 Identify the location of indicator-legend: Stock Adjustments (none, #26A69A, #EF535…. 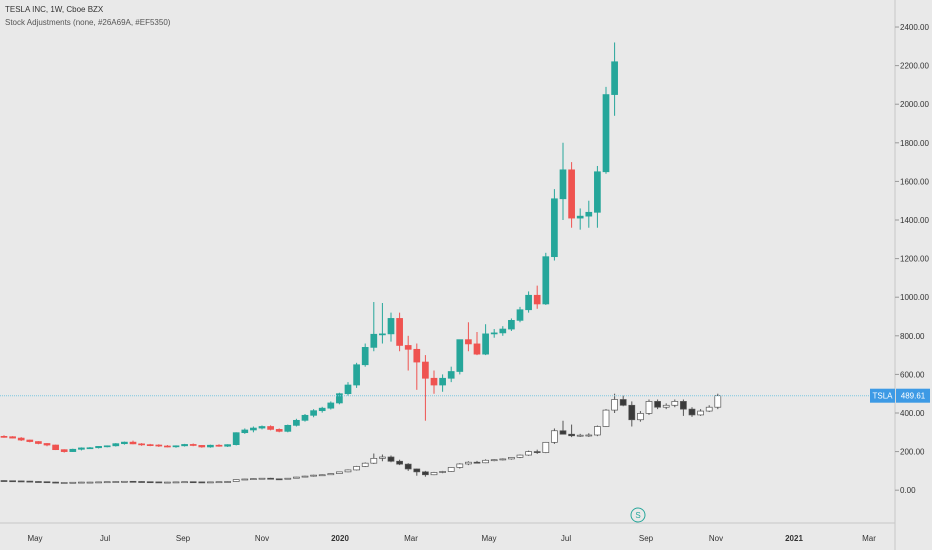
(88, 22).